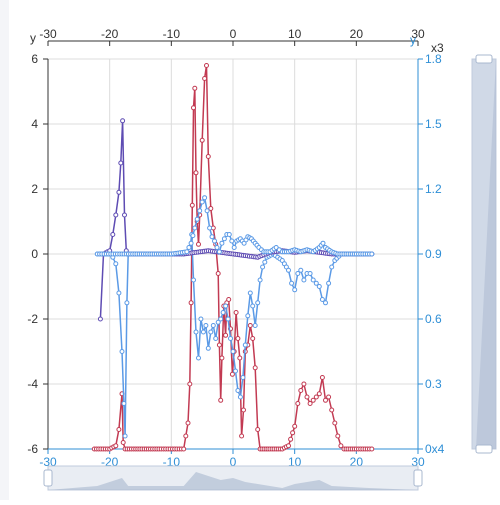  What do you see at coordinates (433, 384) in the screenshot?
I see `y-right-tick-label: 0.3` at bounding box center [433, 384].